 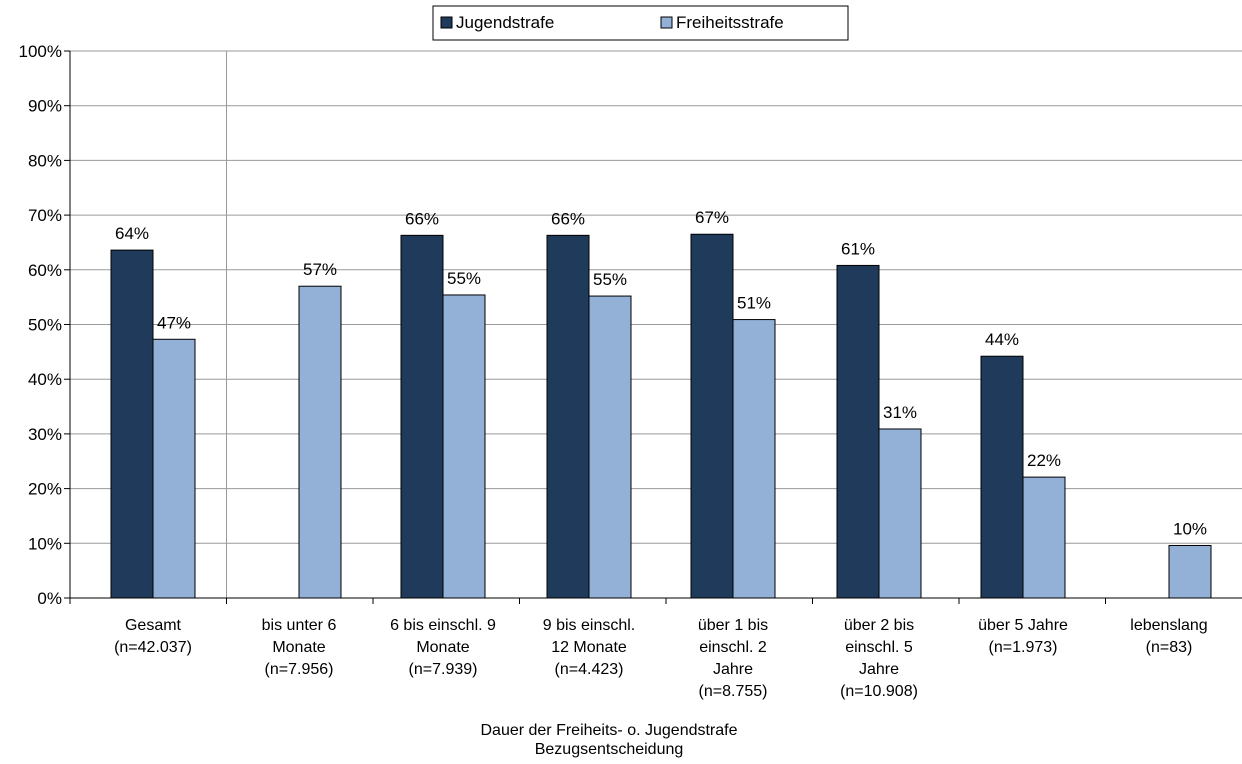 I want to click on legend: Jugendstrafe Freiheitsstrafe, so click(x=640, y=23).